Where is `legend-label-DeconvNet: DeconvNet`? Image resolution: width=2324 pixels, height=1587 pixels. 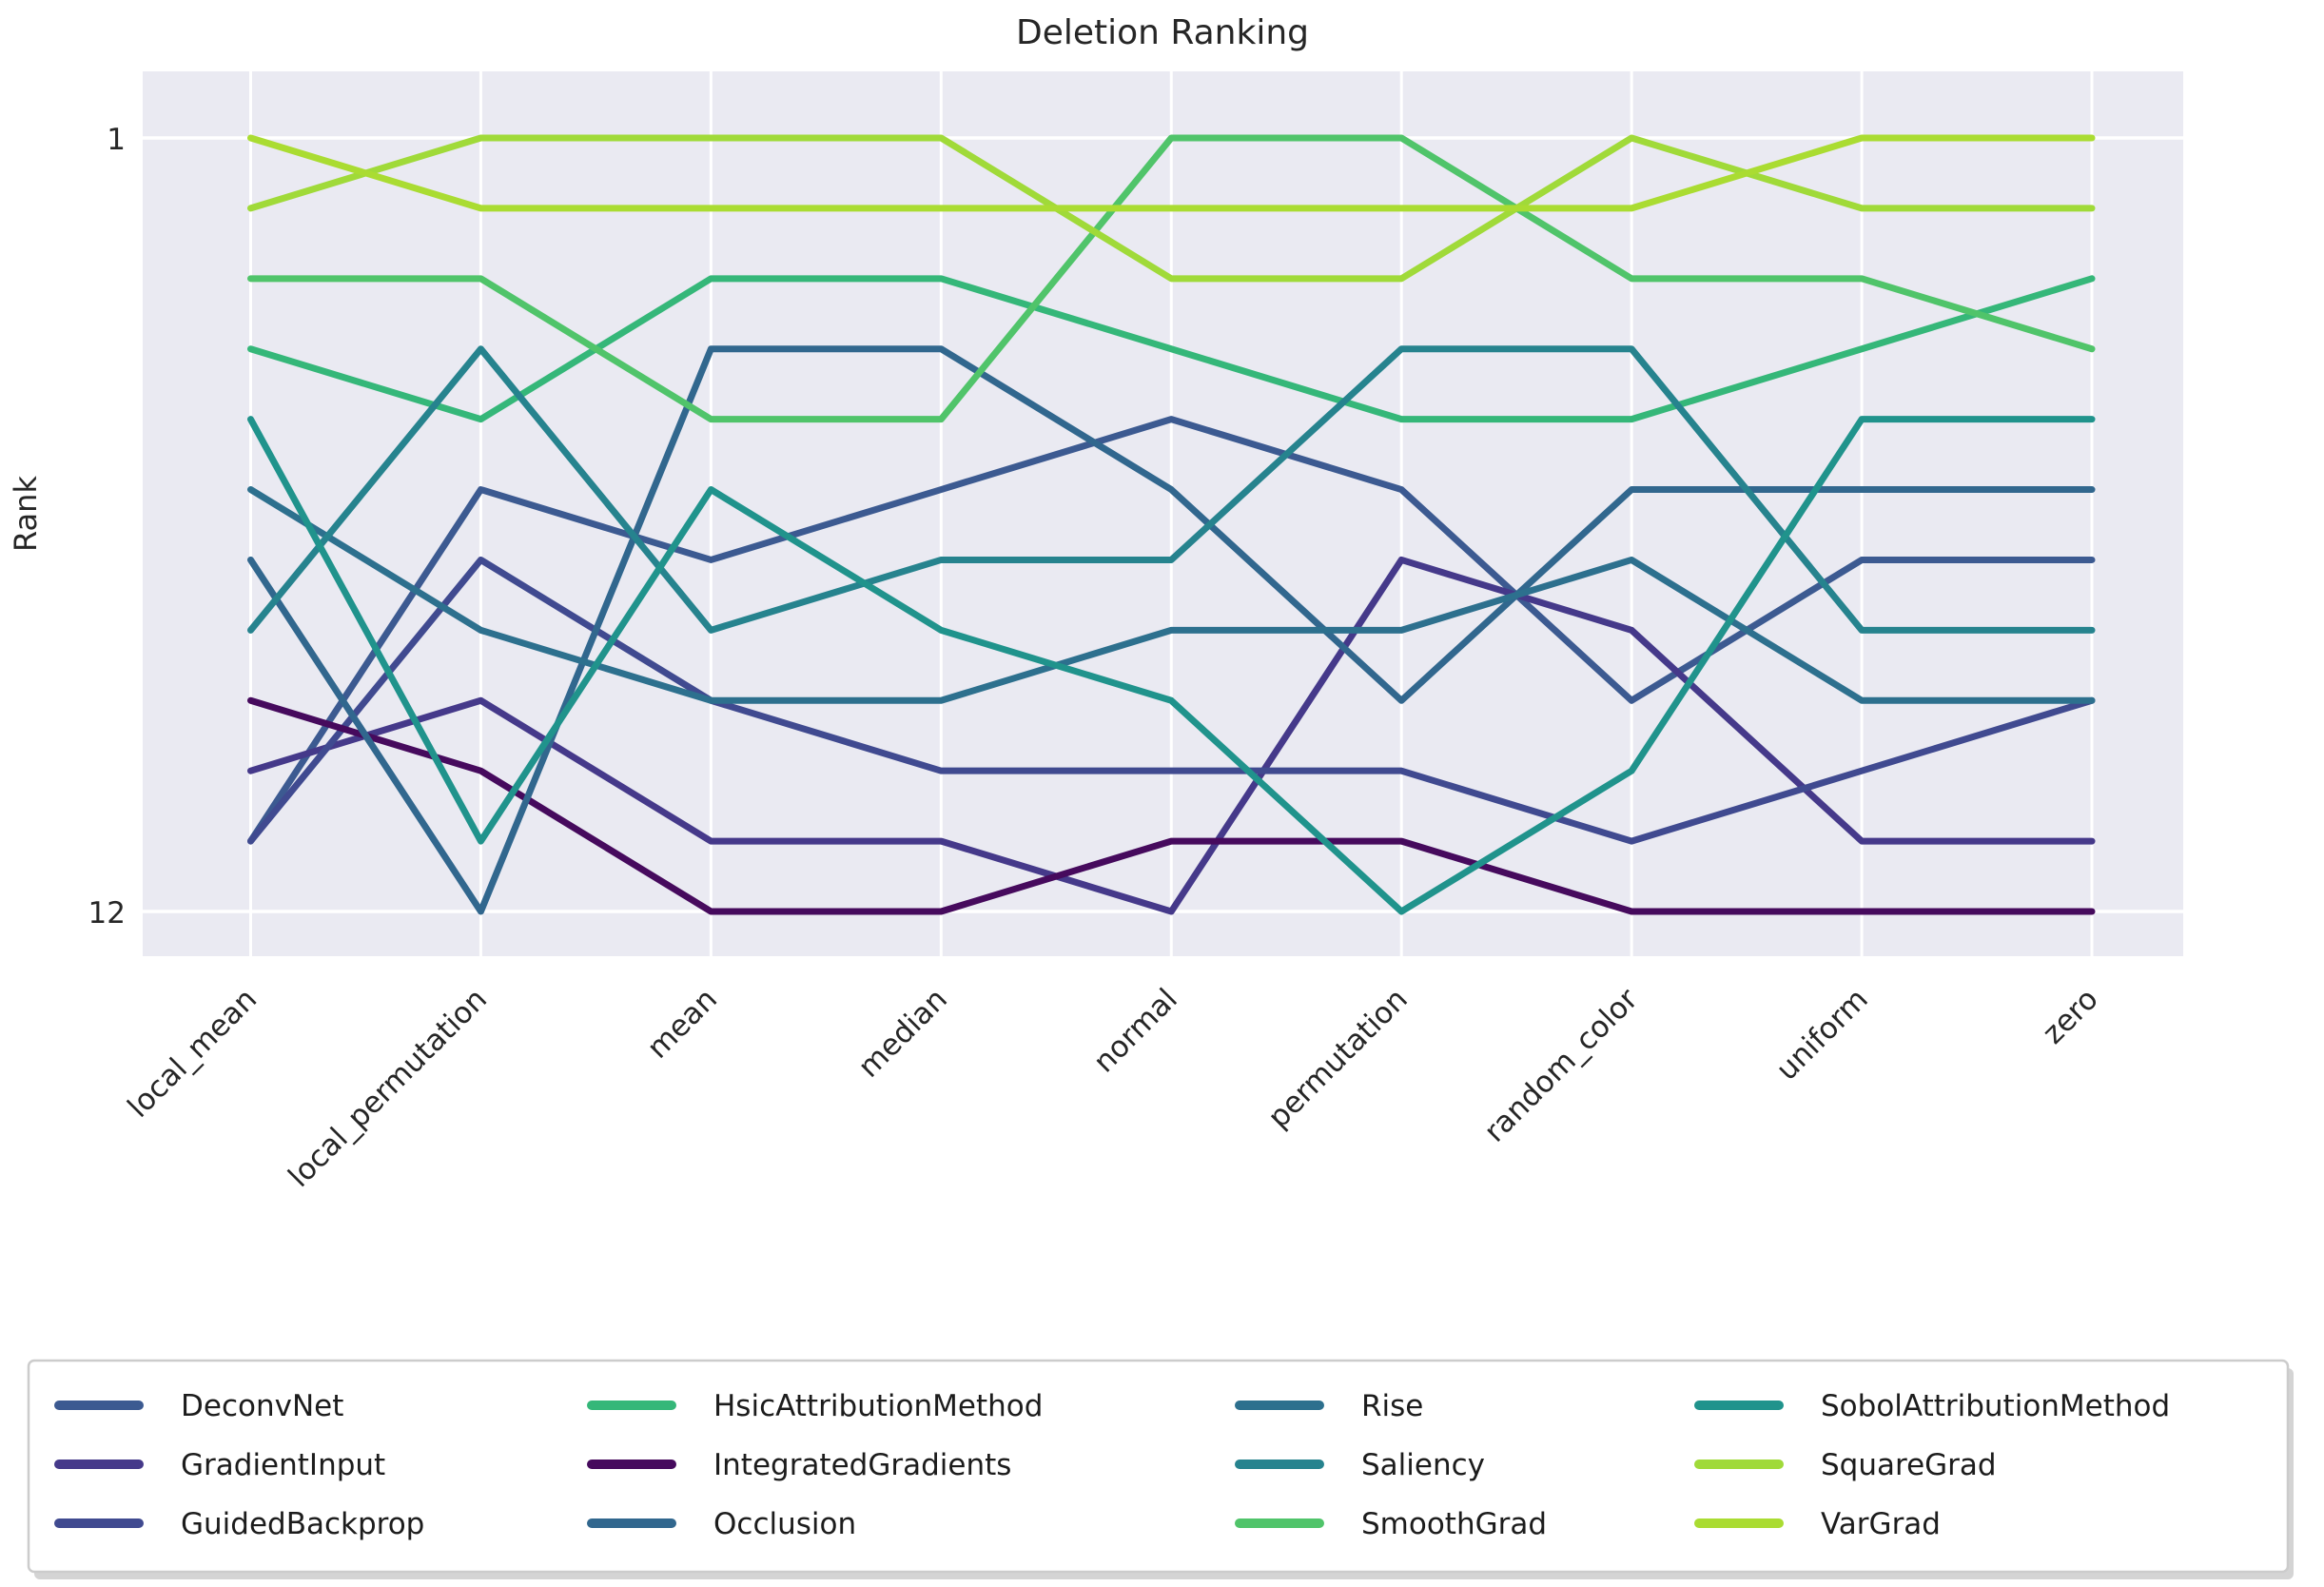
legend-label-DeconvNet: DeconvNet is located at coordinates (262, 1406).